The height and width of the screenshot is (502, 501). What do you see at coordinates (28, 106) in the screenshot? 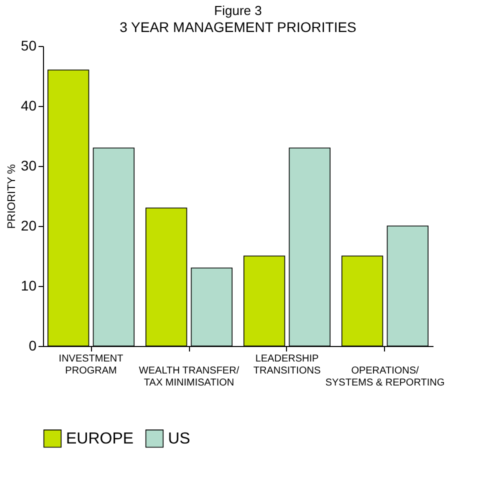
I see `y-tick-label: 40` at bounding box center [28, 106].